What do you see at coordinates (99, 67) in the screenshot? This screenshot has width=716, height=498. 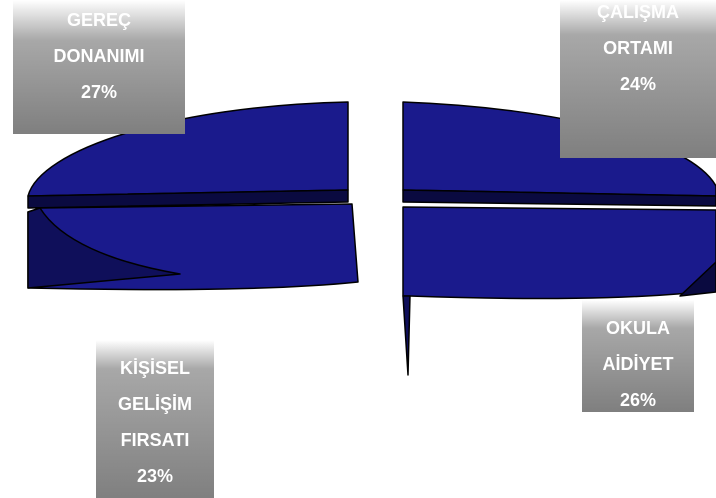 I see `slice-label-gerec-donanimi: GEREÇ DONANIMI 27%` at bounding box center [99, 67].